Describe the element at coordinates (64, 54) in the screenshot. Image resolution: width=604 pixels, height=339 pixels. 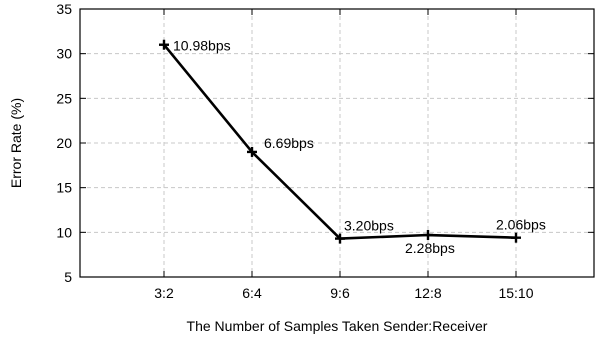
I see `y-tick-label: 30` at that location.